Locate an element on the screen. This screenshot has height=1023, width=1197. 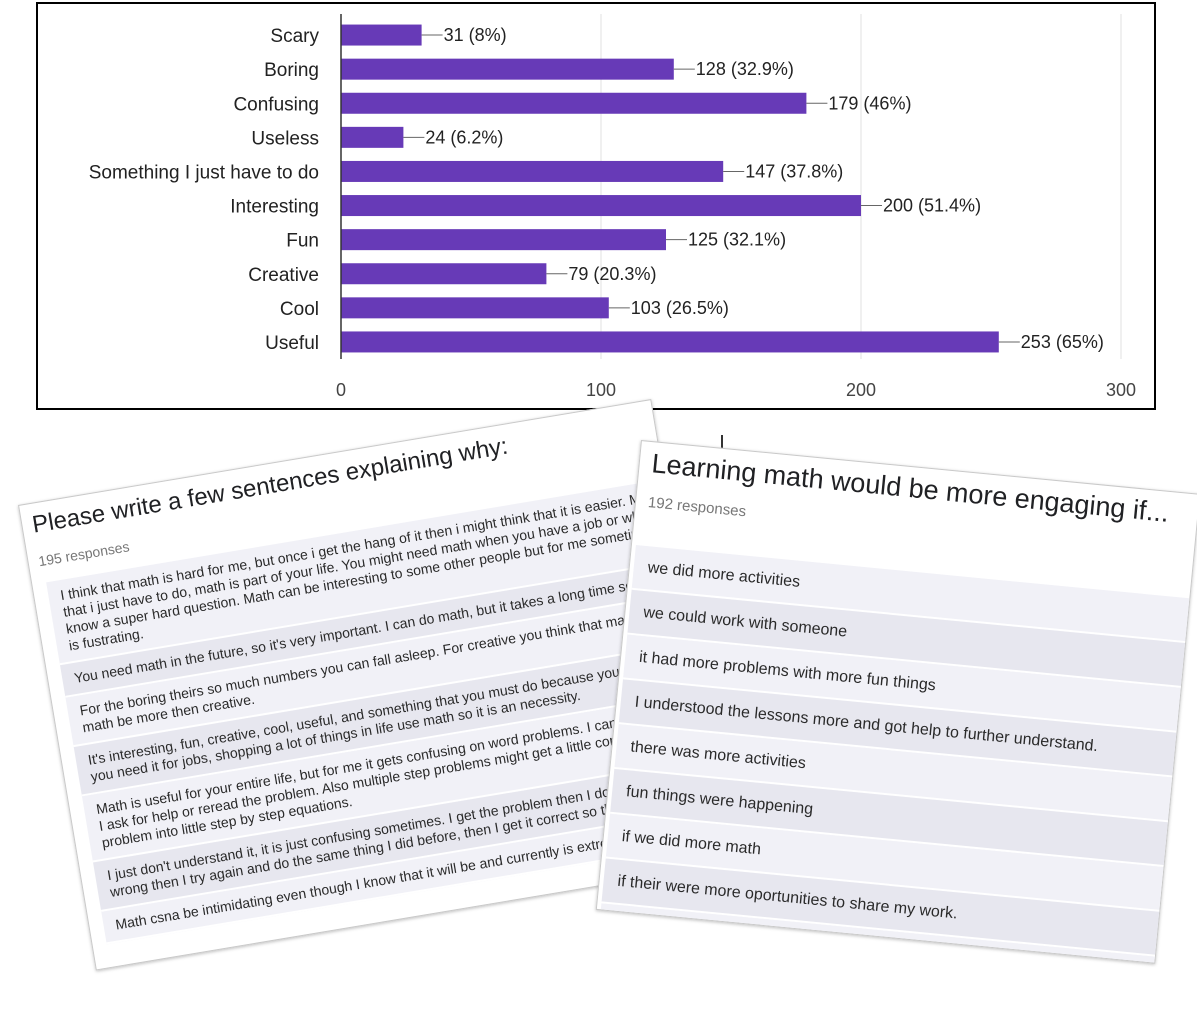
data-label: 147 (37.8%) is located at coordinates (794, 171).